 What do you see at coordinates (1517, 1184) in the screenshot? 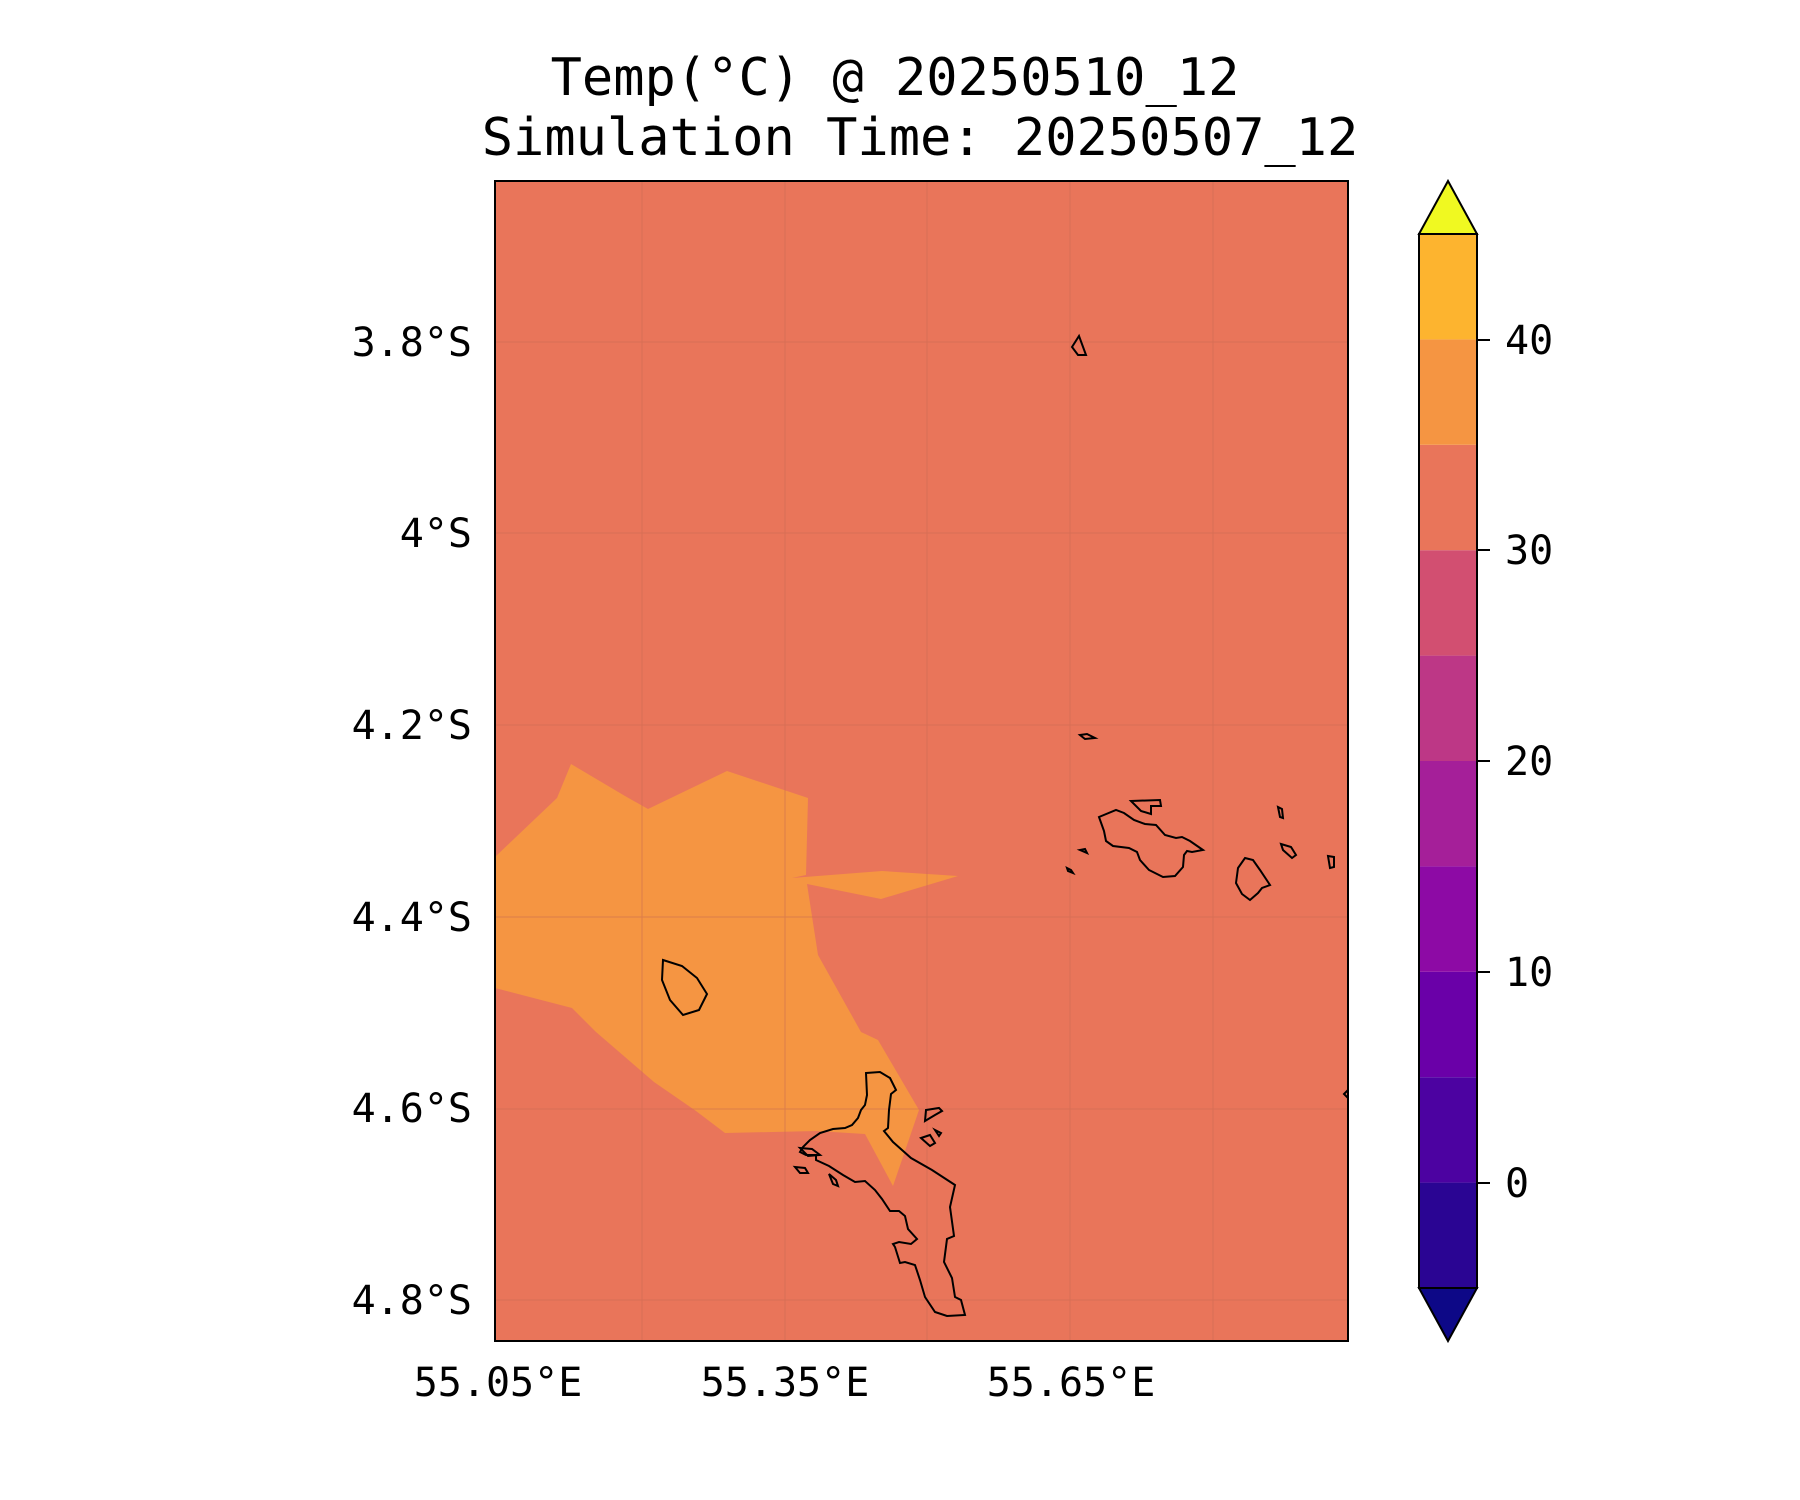
I see `colorbar-tick-label: 0` at bounding box center [1517, 1184].